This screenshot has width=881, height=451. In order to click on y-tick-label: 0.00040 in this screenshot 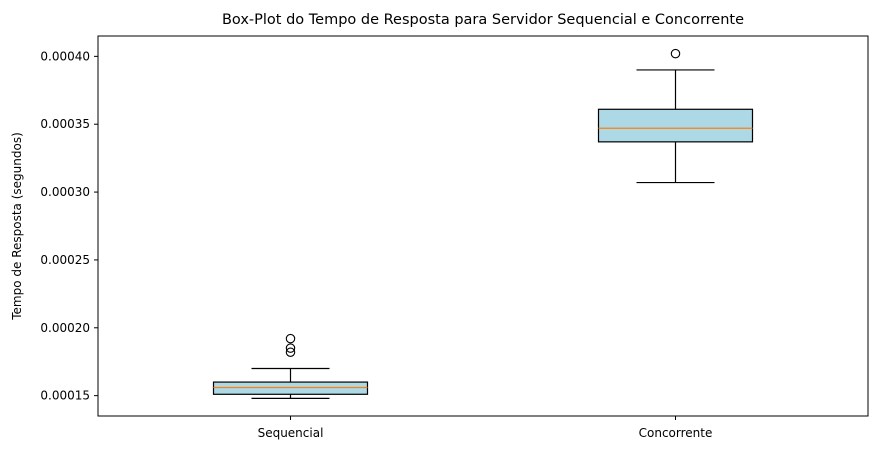, I will do `click(65, 56)`.